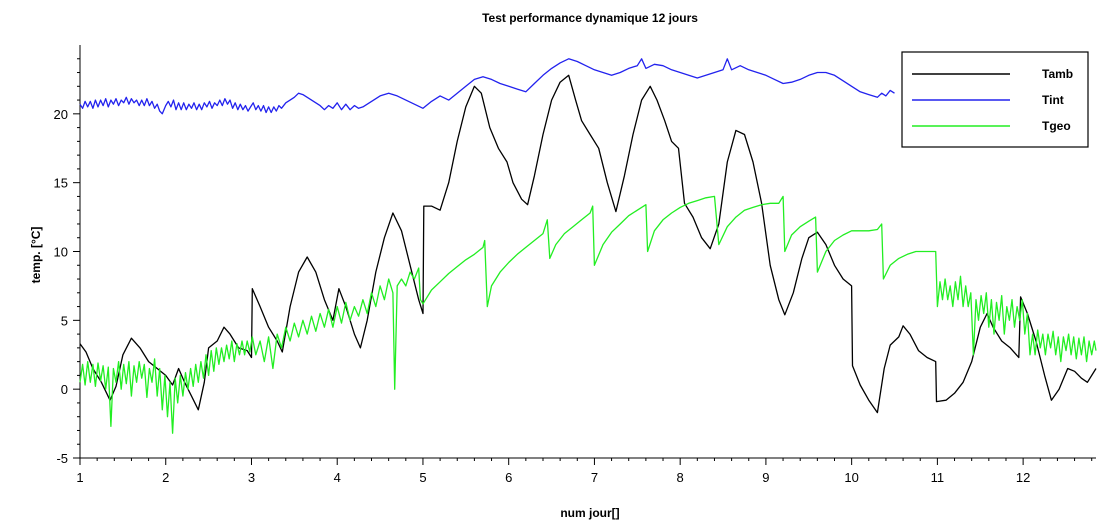 This screenshot has width=1100, height=525. Describe the element at coordinates (995, 99) in the screenshot. I see `legend: Tamb Tint Tgeo` at that location.